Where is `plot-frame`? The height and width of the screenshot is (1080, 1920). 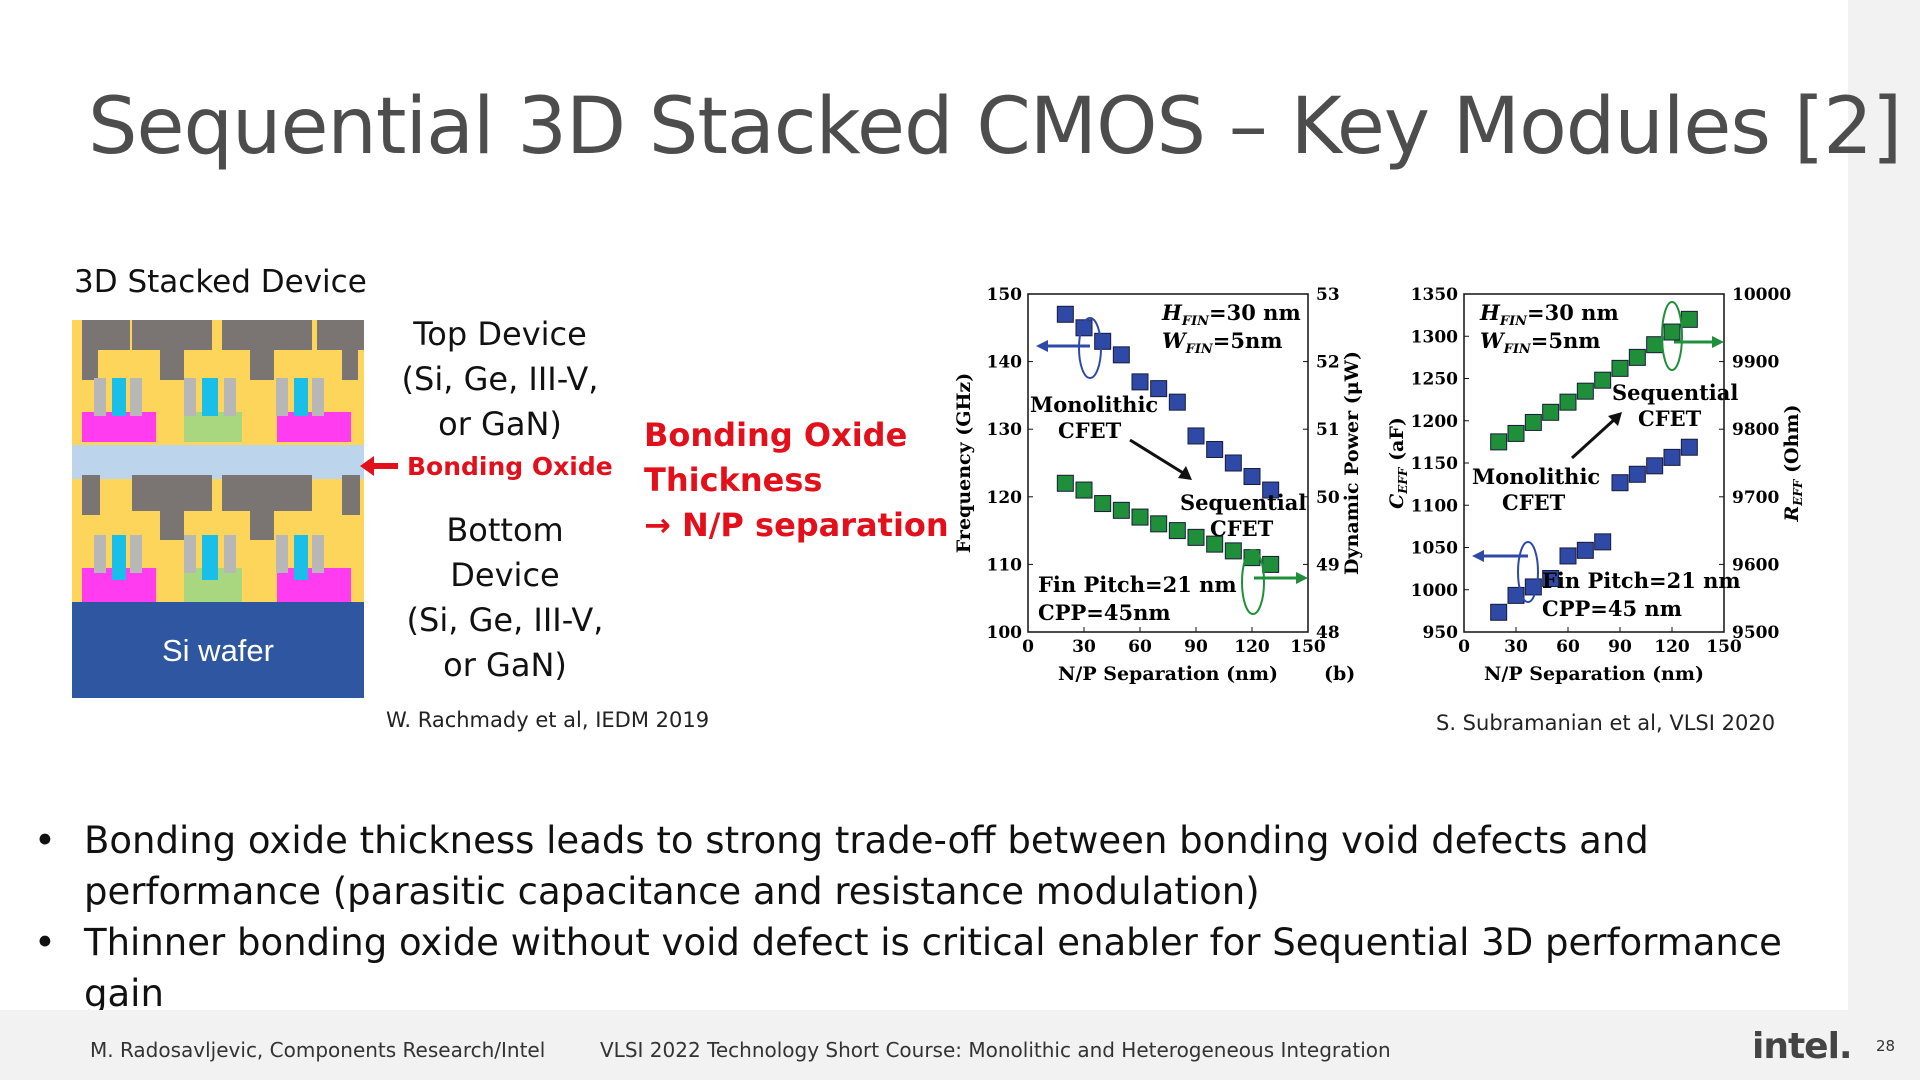 plot-frame is located at coordinates (1168, 463).